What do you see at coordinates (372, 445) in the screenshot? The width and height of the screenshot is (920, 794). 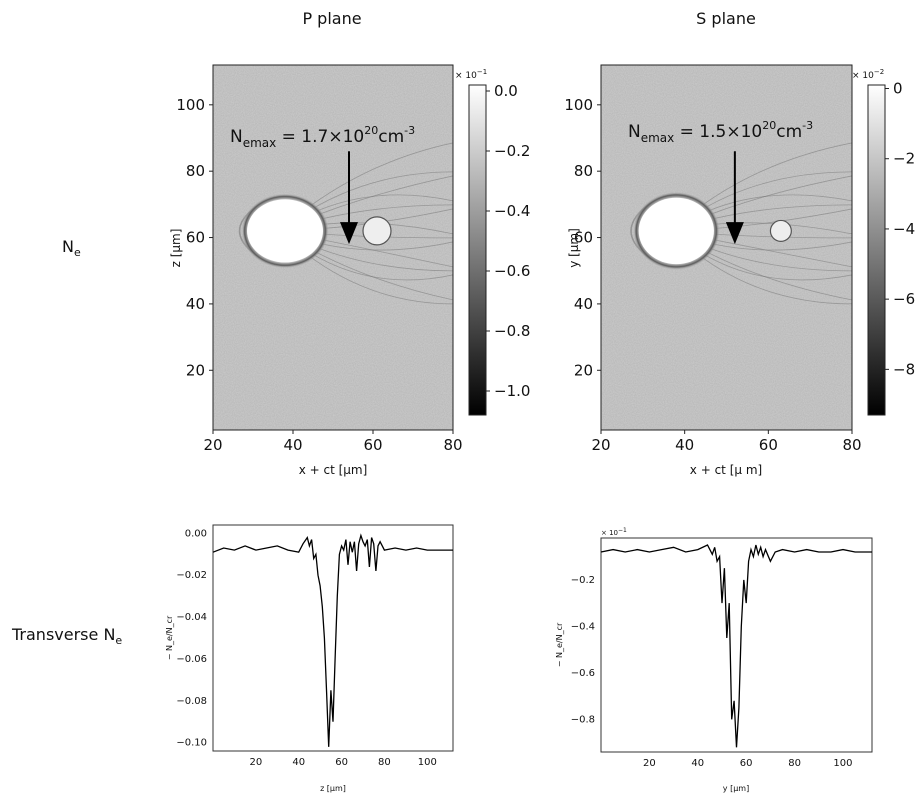 I see `p-map-xtick-label: 60` at bounding box center [372, 445].